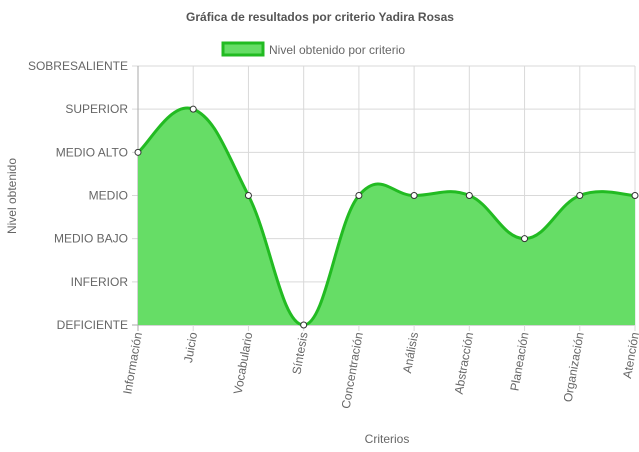 Image resolution: width=639 pixels, height=452 pixels. Describe the element at coordinates (574, 367) in the screenshot. I see `x-tick-label: Organización` at that location.